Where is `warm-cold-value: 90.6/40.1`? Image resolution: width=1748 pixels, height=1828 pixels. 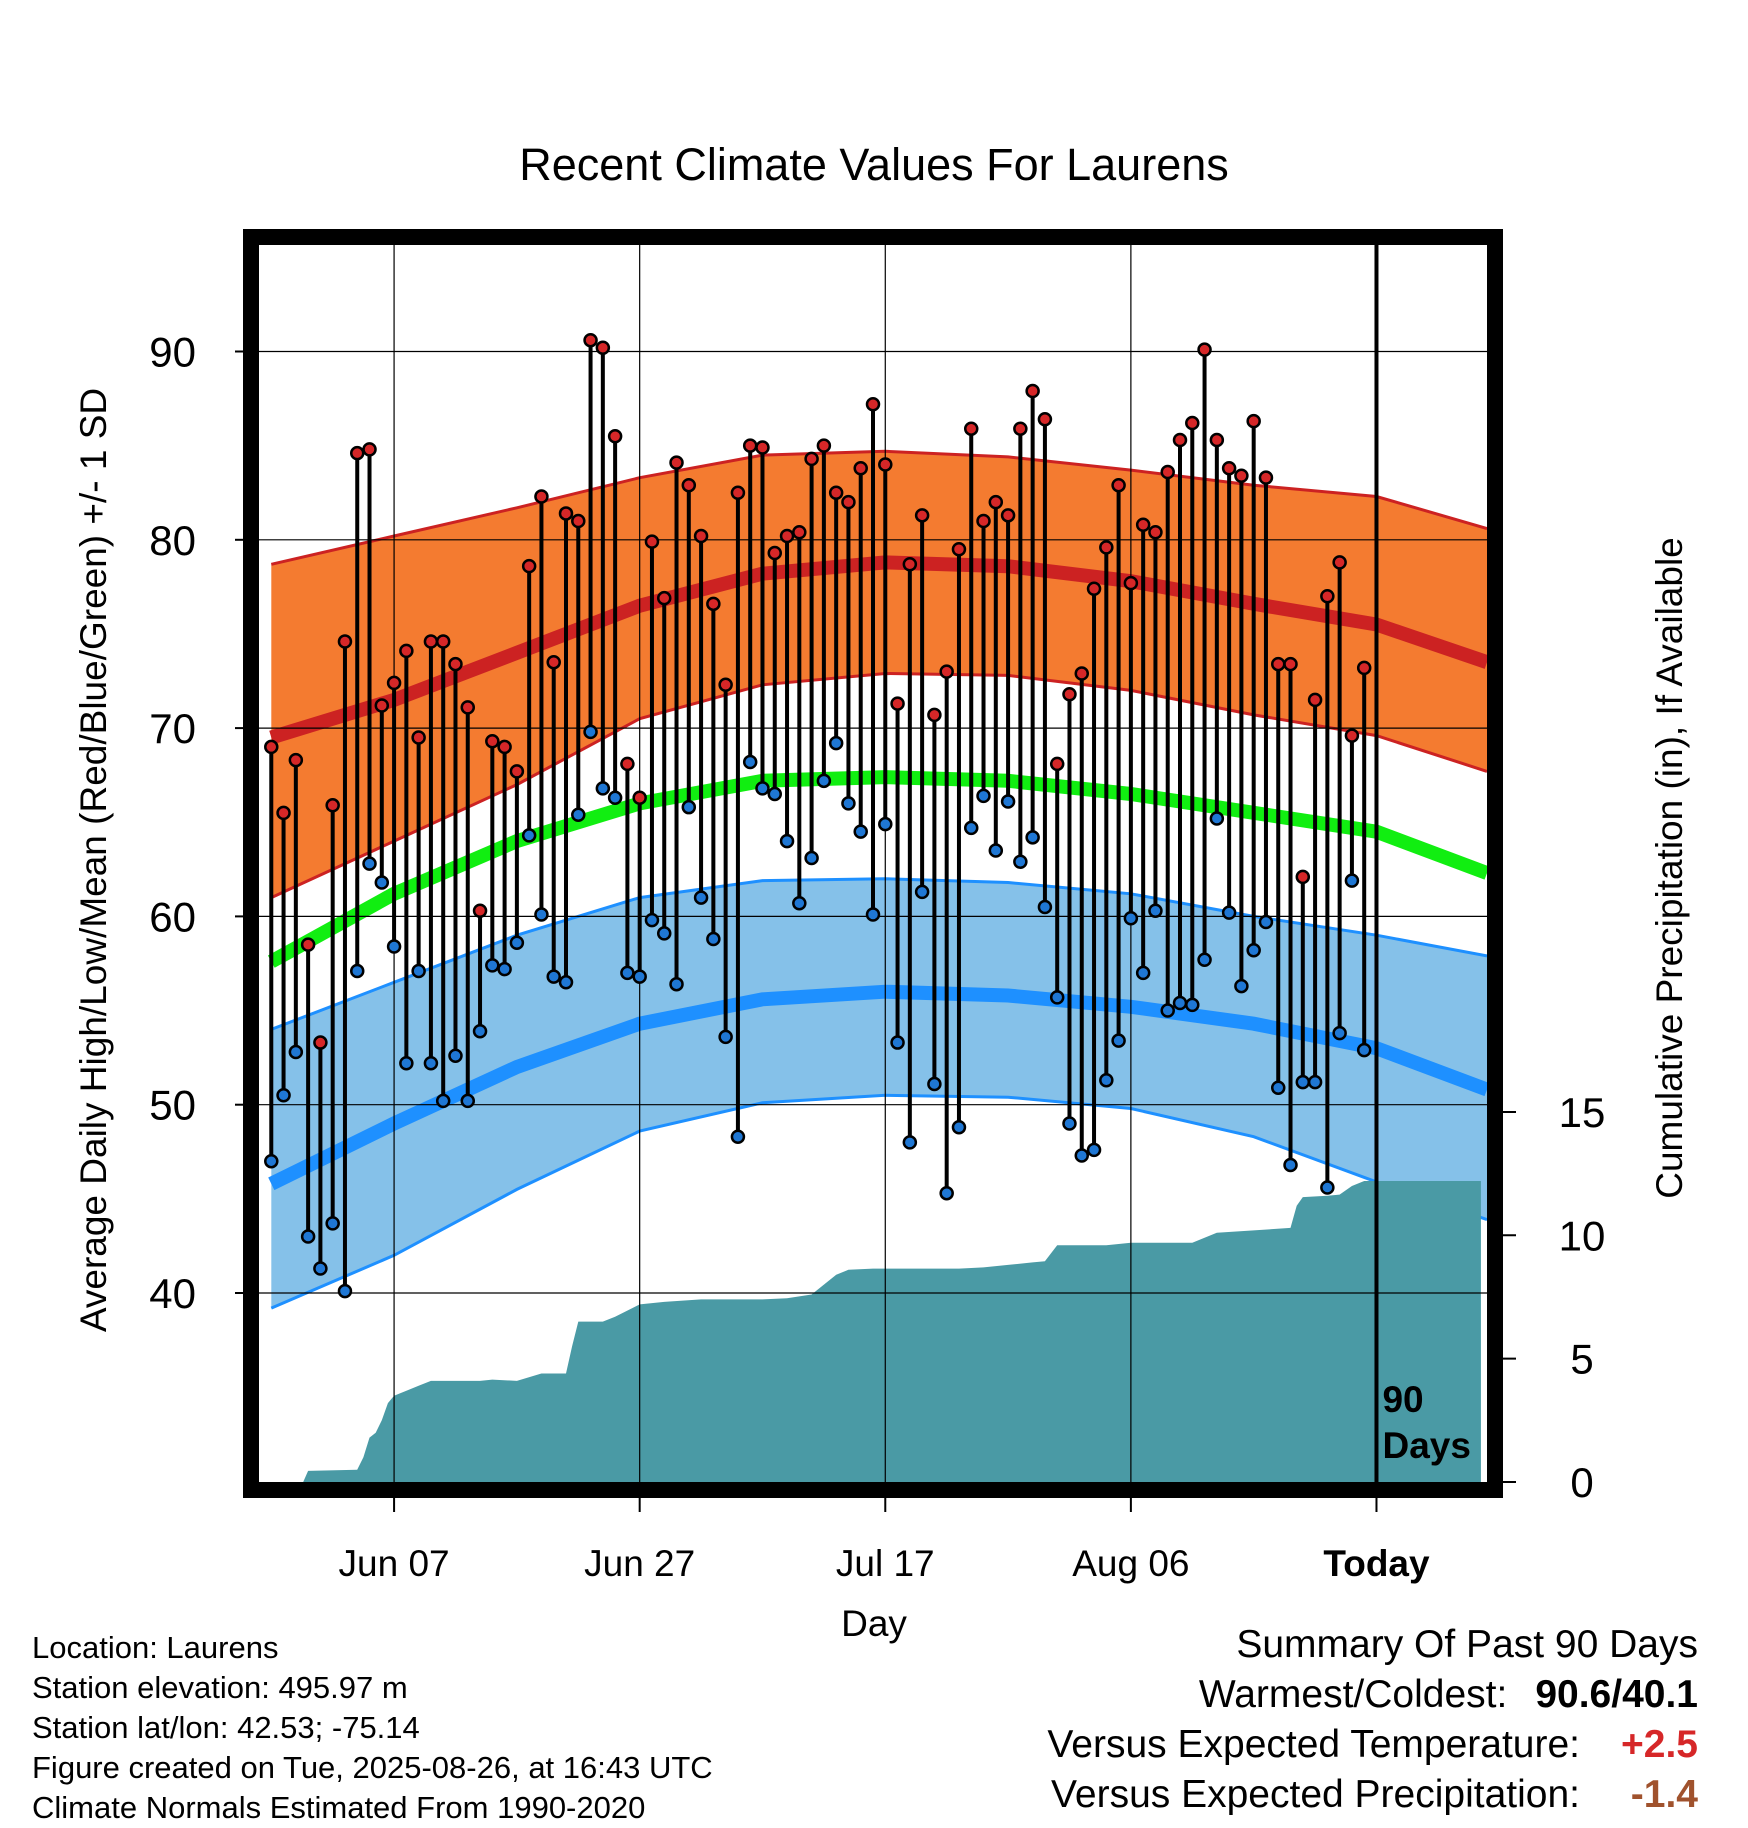 warm-cold-value: 90.6/40.1 is located at coordinates (1616, 1694).